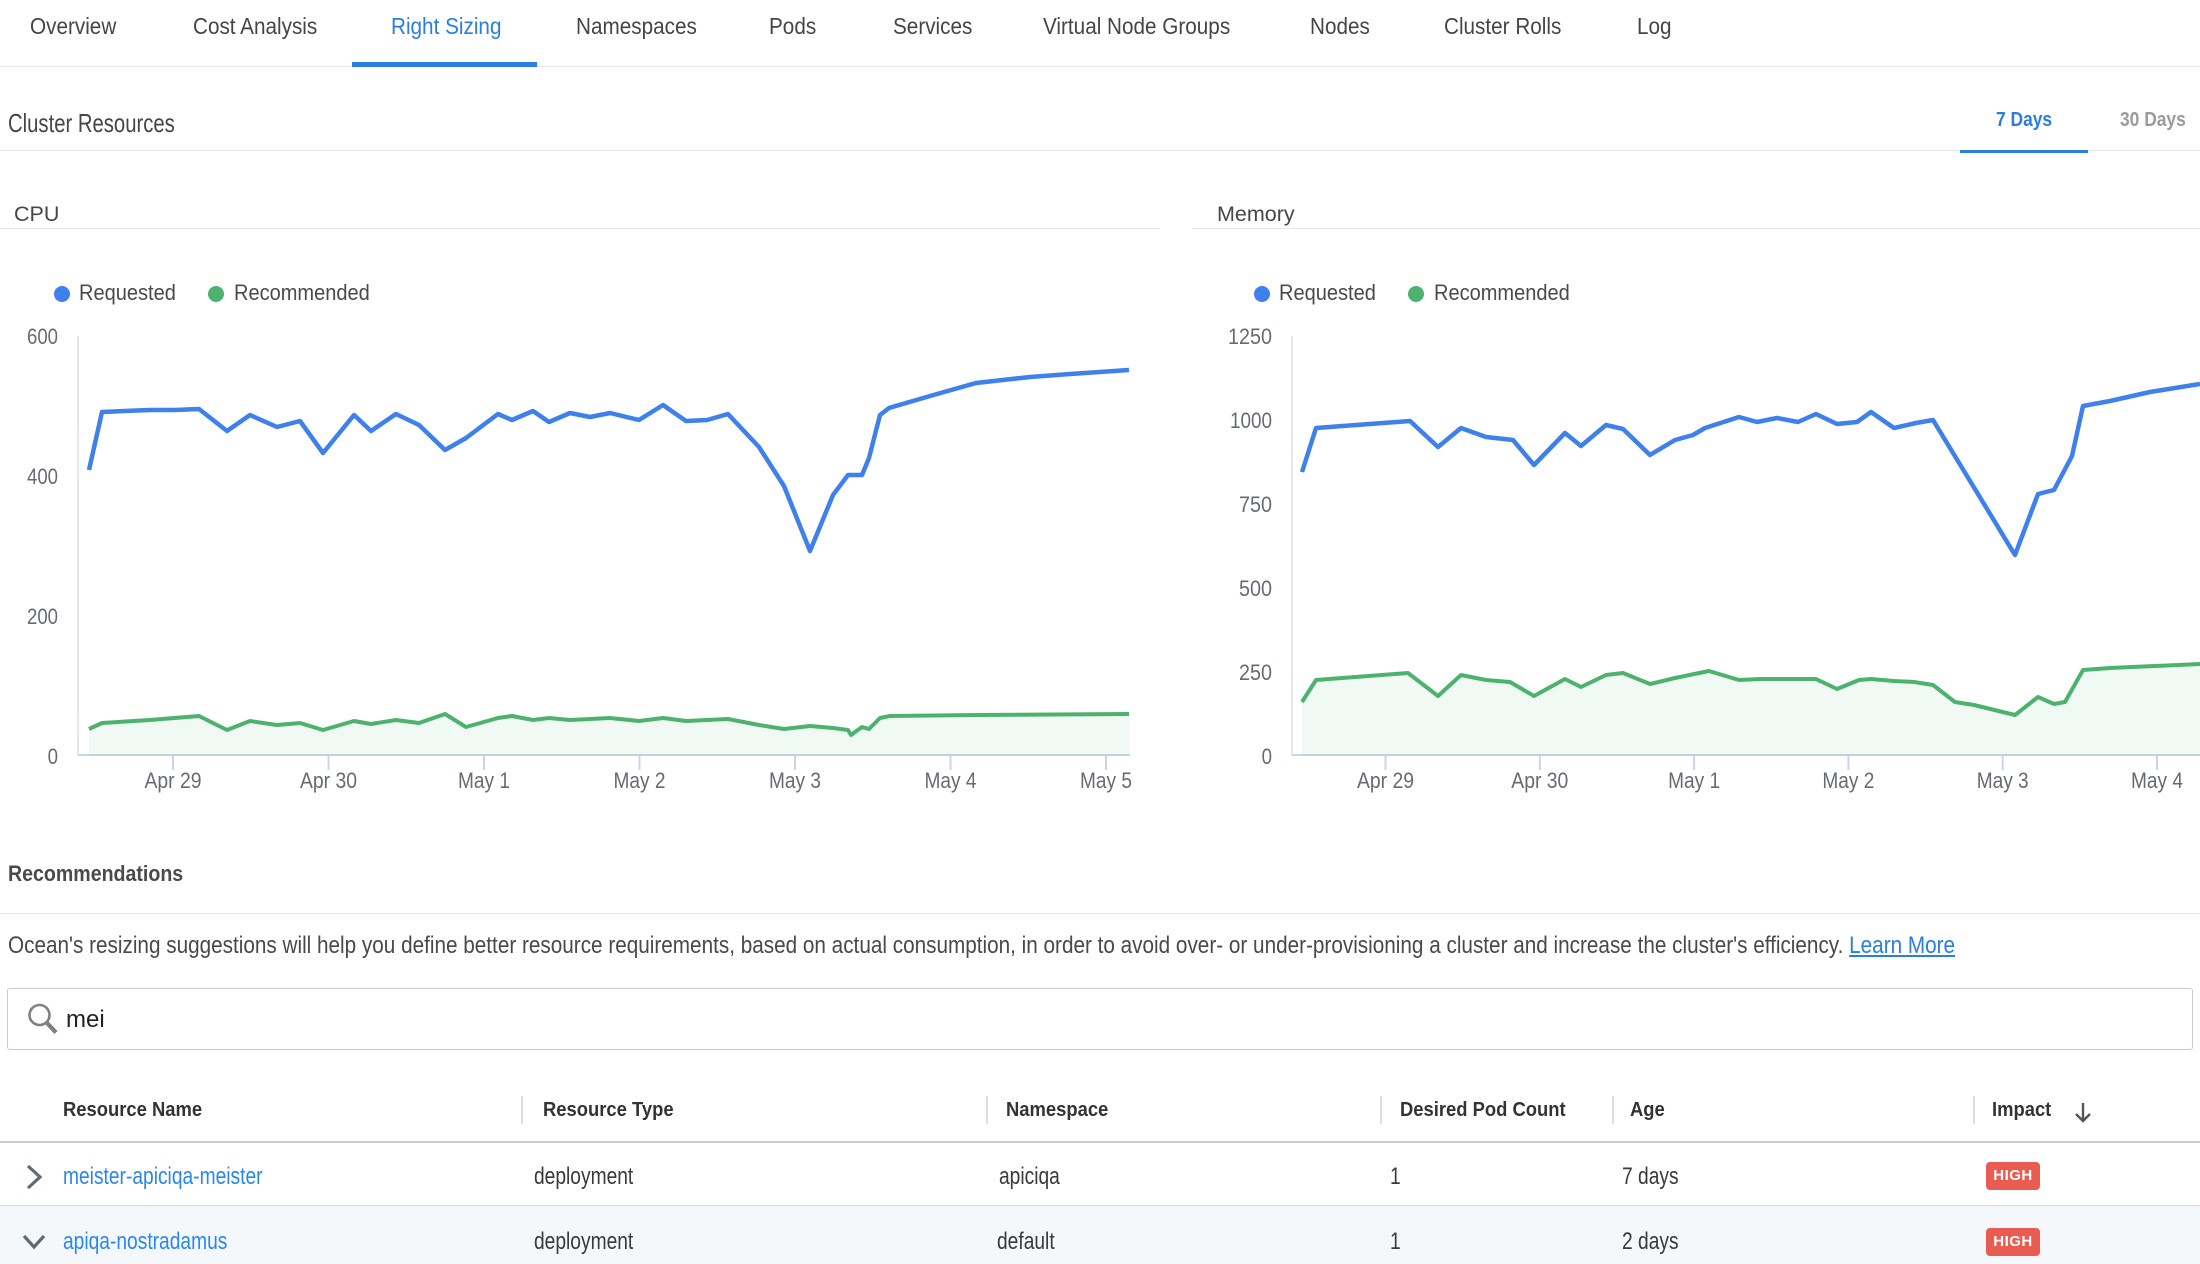  Describe the element at coordinates (1250, 336) in the screenshot. I see `svg-text: 1250` at that location.